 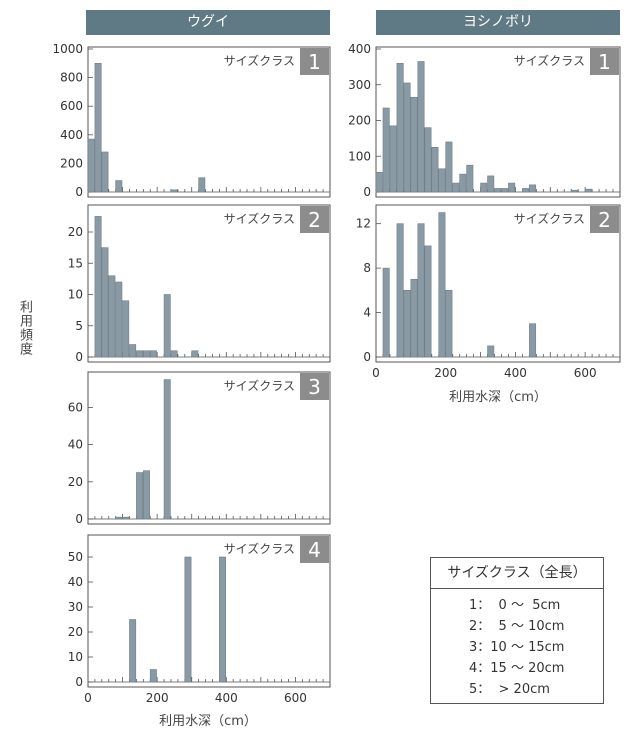 What do you see at coordinates (75, 607) in the screenshot?
I see `y-tick-label: 30` at bounding box center [75, 607].